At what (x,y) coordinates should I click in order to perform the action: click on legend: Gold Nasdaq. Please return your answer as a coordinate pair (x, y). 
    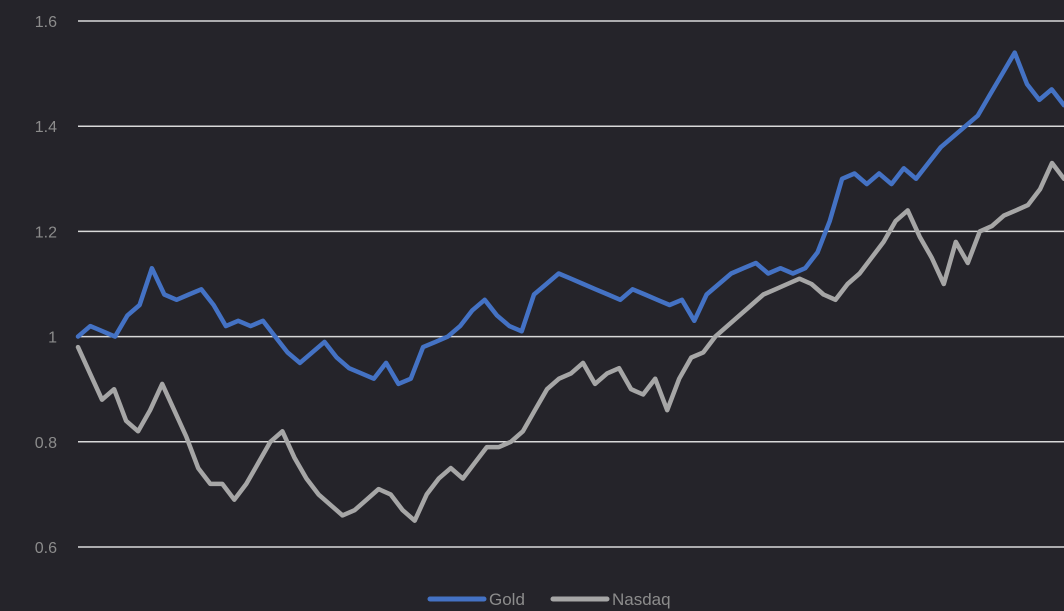
    Looking at the image, I should click on (549, 599).